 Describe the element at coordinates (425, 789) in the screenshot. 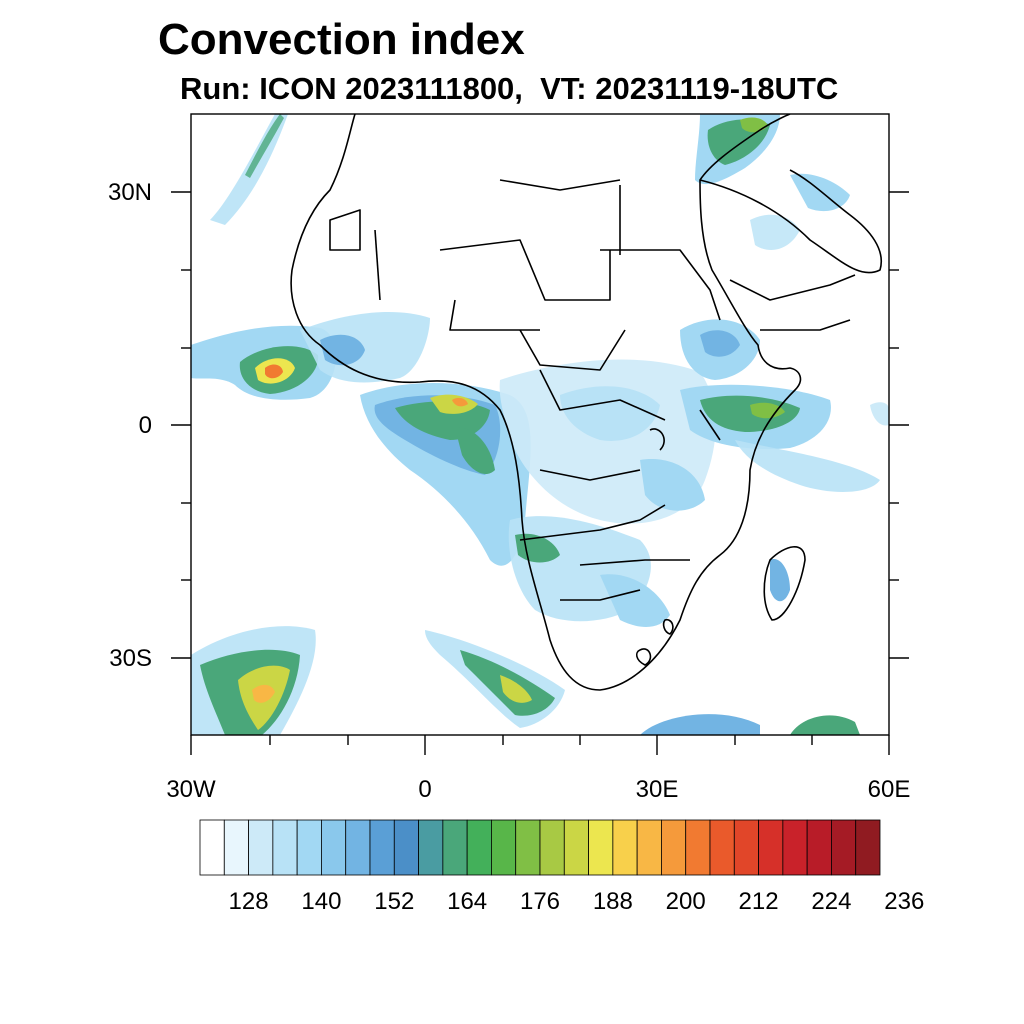

I see `lon-label-0: 0` at that location.